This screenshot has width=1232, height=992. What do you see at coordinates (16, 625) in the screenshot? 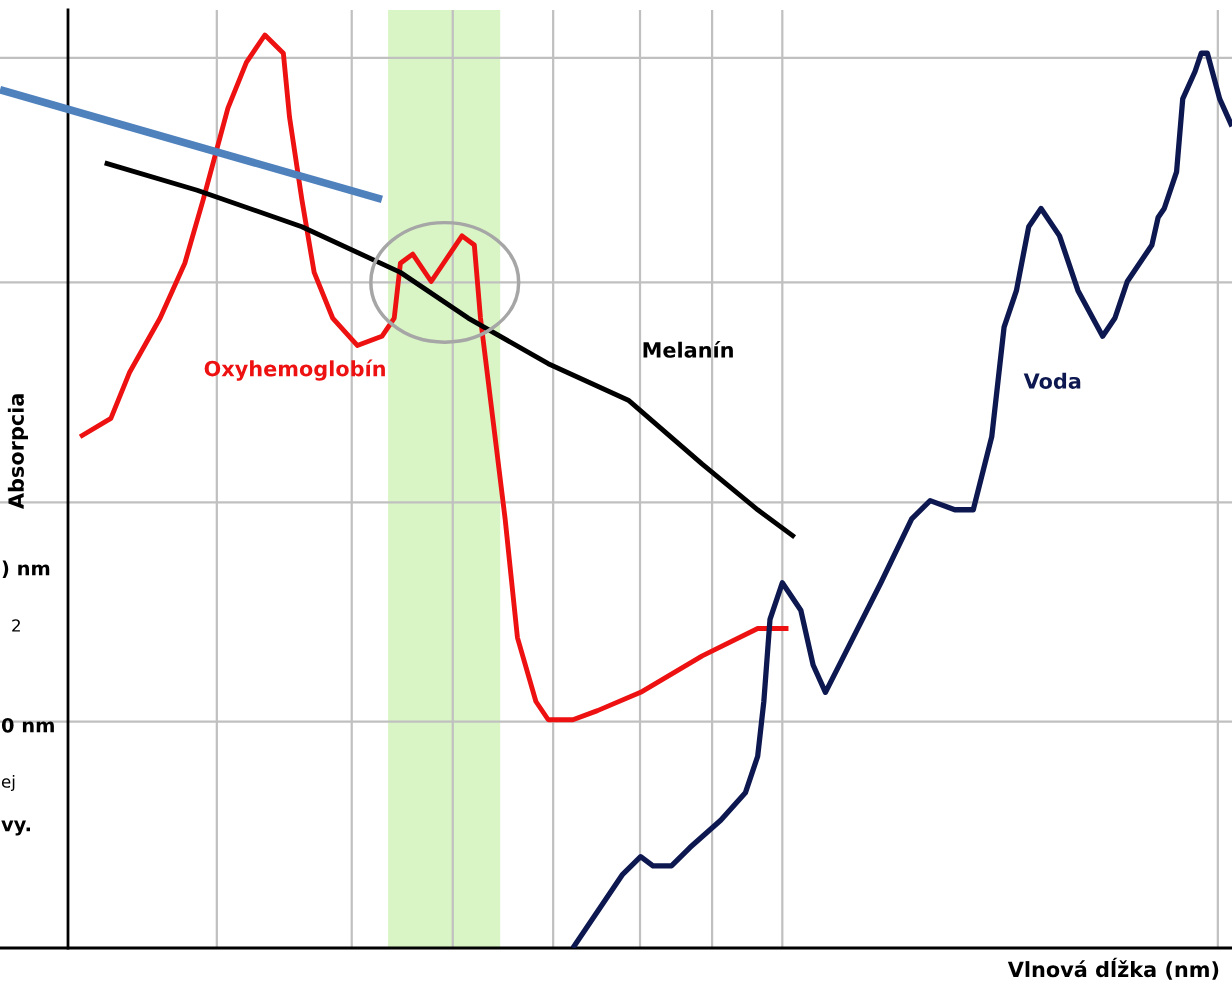
I see `annotation: 2` at bounding box center [16, 625].